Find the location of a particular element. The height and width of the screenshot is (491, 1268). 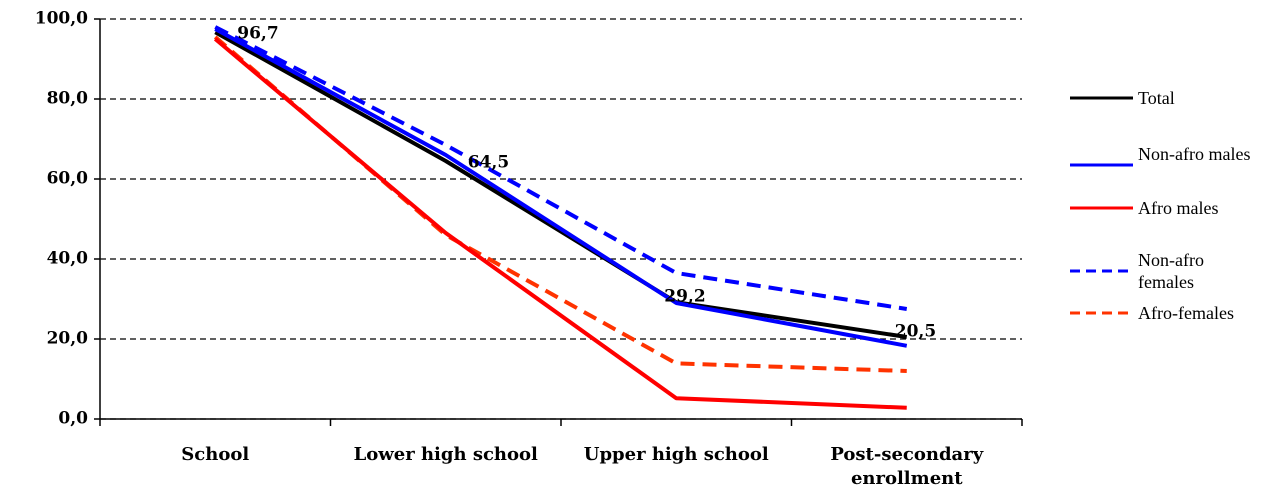

data-label: 29,2 is located at coordinates (684, 297).